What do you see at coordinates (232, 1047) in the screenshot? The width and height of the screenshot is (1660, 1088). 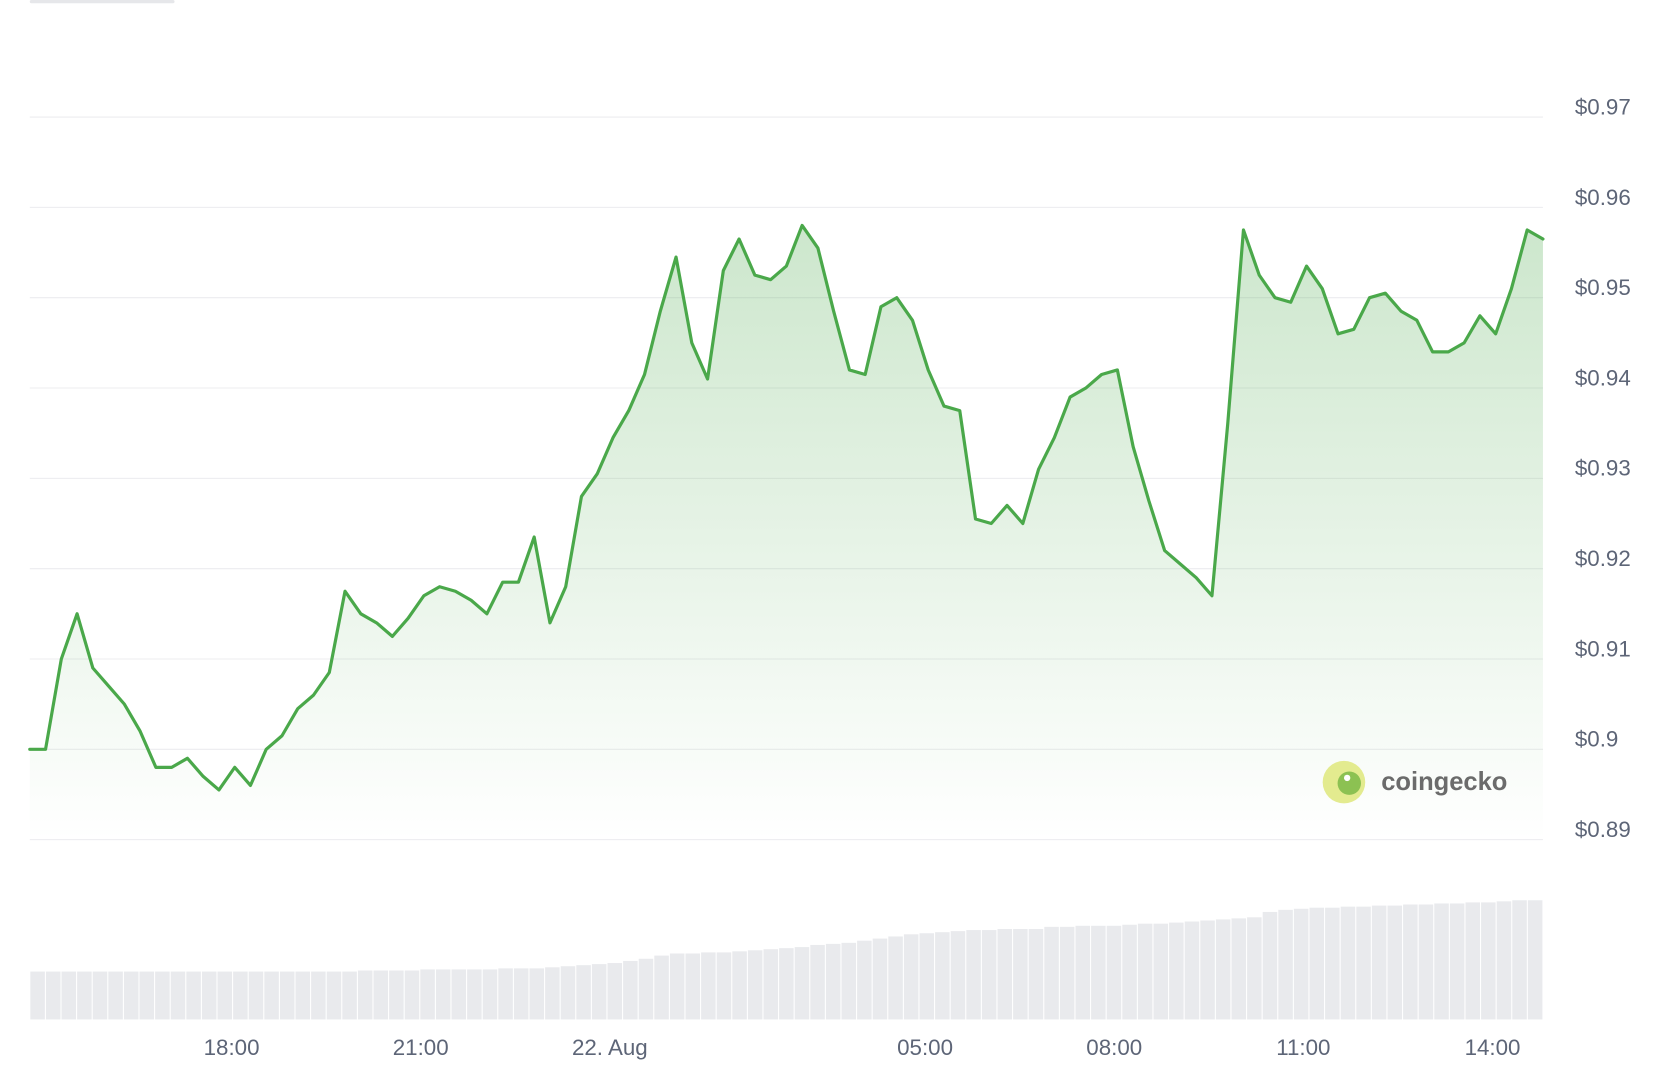 I see `x-tick-label: 18:00` at bounding box center [232, 1047].